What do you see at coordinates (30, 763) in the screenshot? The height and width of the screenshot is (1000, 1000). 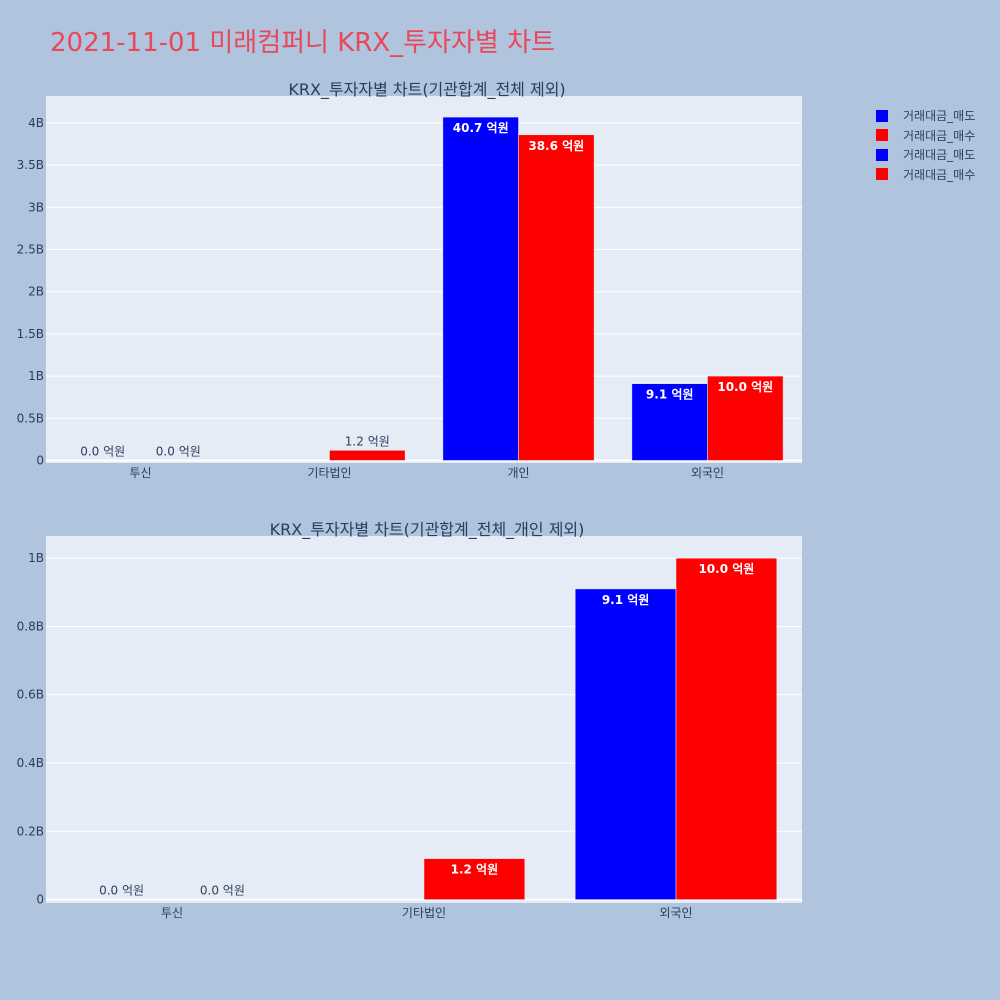 I see `y-tick-label: 0.4B` at bounding box center [30, 763].